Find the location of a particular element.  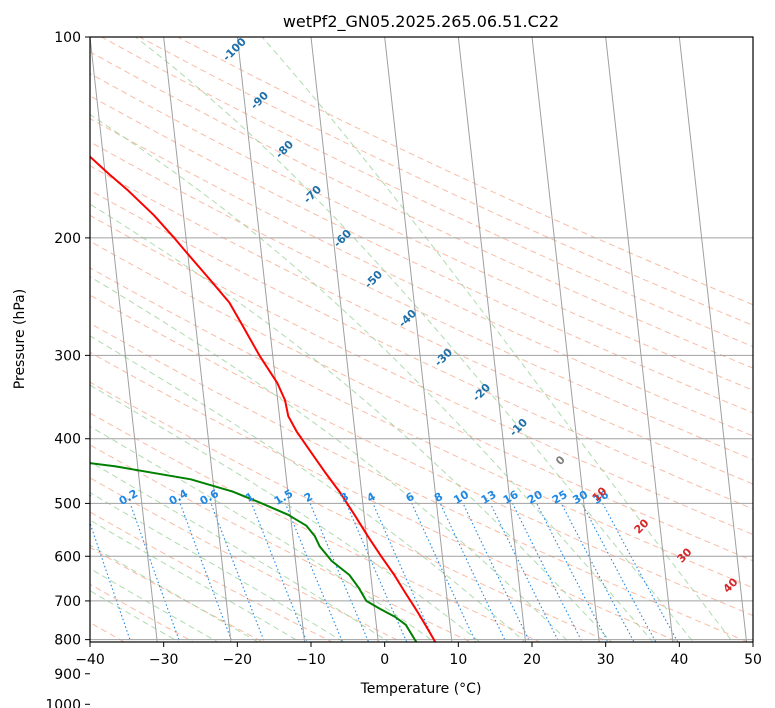

y-axis-label: Pressure (hPa) is located at coordinates (20, 339).